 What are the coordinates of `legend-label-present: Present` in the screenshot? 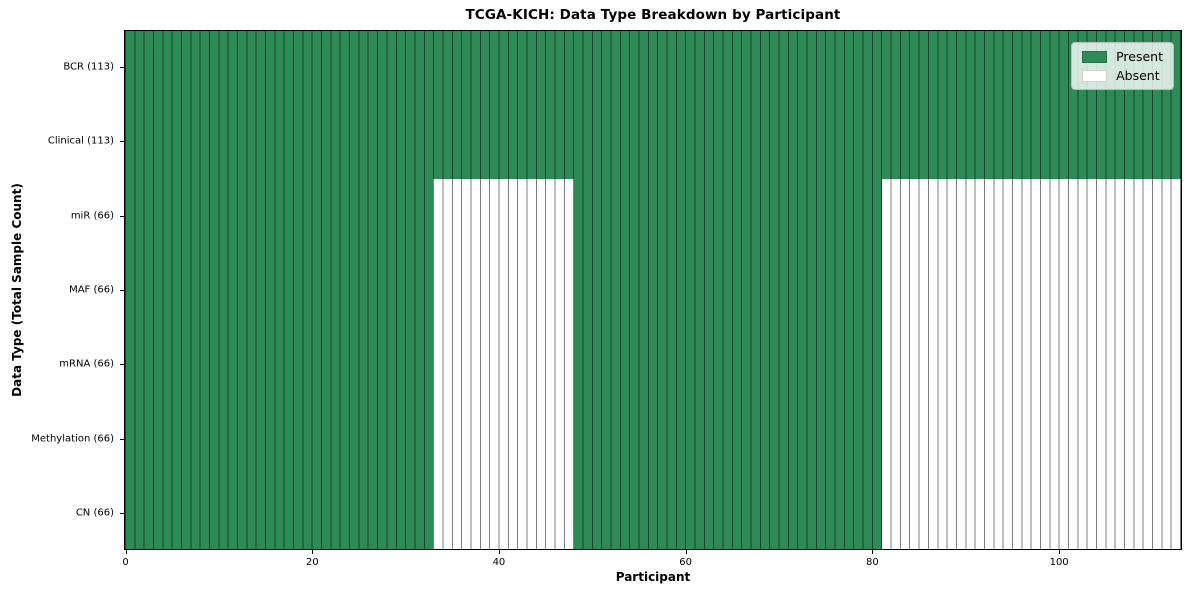 It's located at (1139, 56).